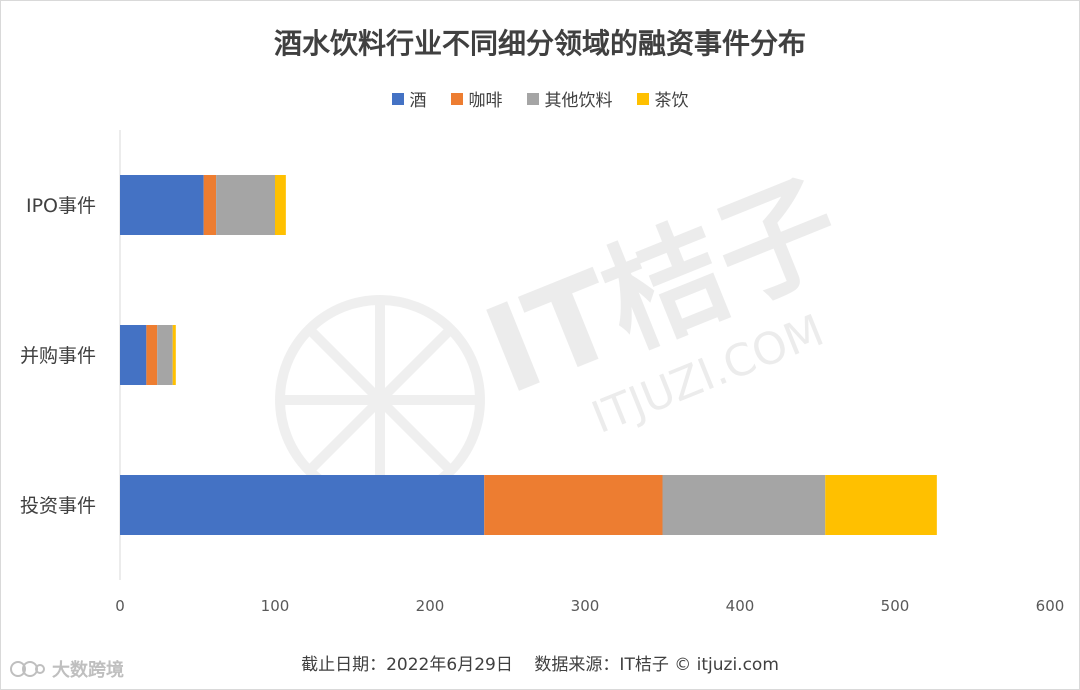 The width and height of the screenshot is (1080, 690). I want to click on footer-note: 截止日期：2022年6月29日 数据来源：IT桔子 © itjuzi.com, so click(540, 665).